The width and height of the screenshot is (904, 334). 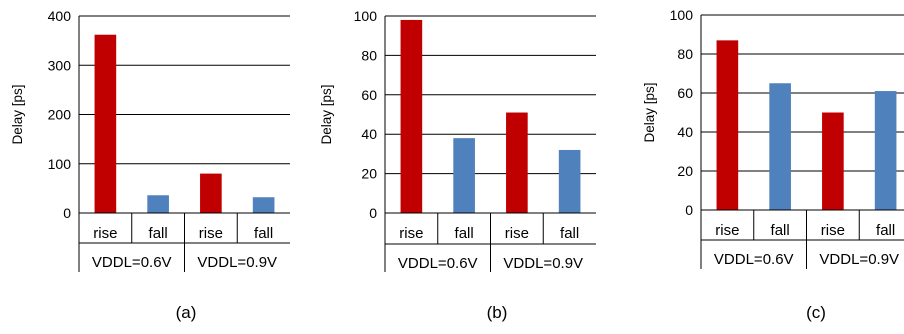 I want to click on y-tick-label: 400, so click(x=60, y=16).